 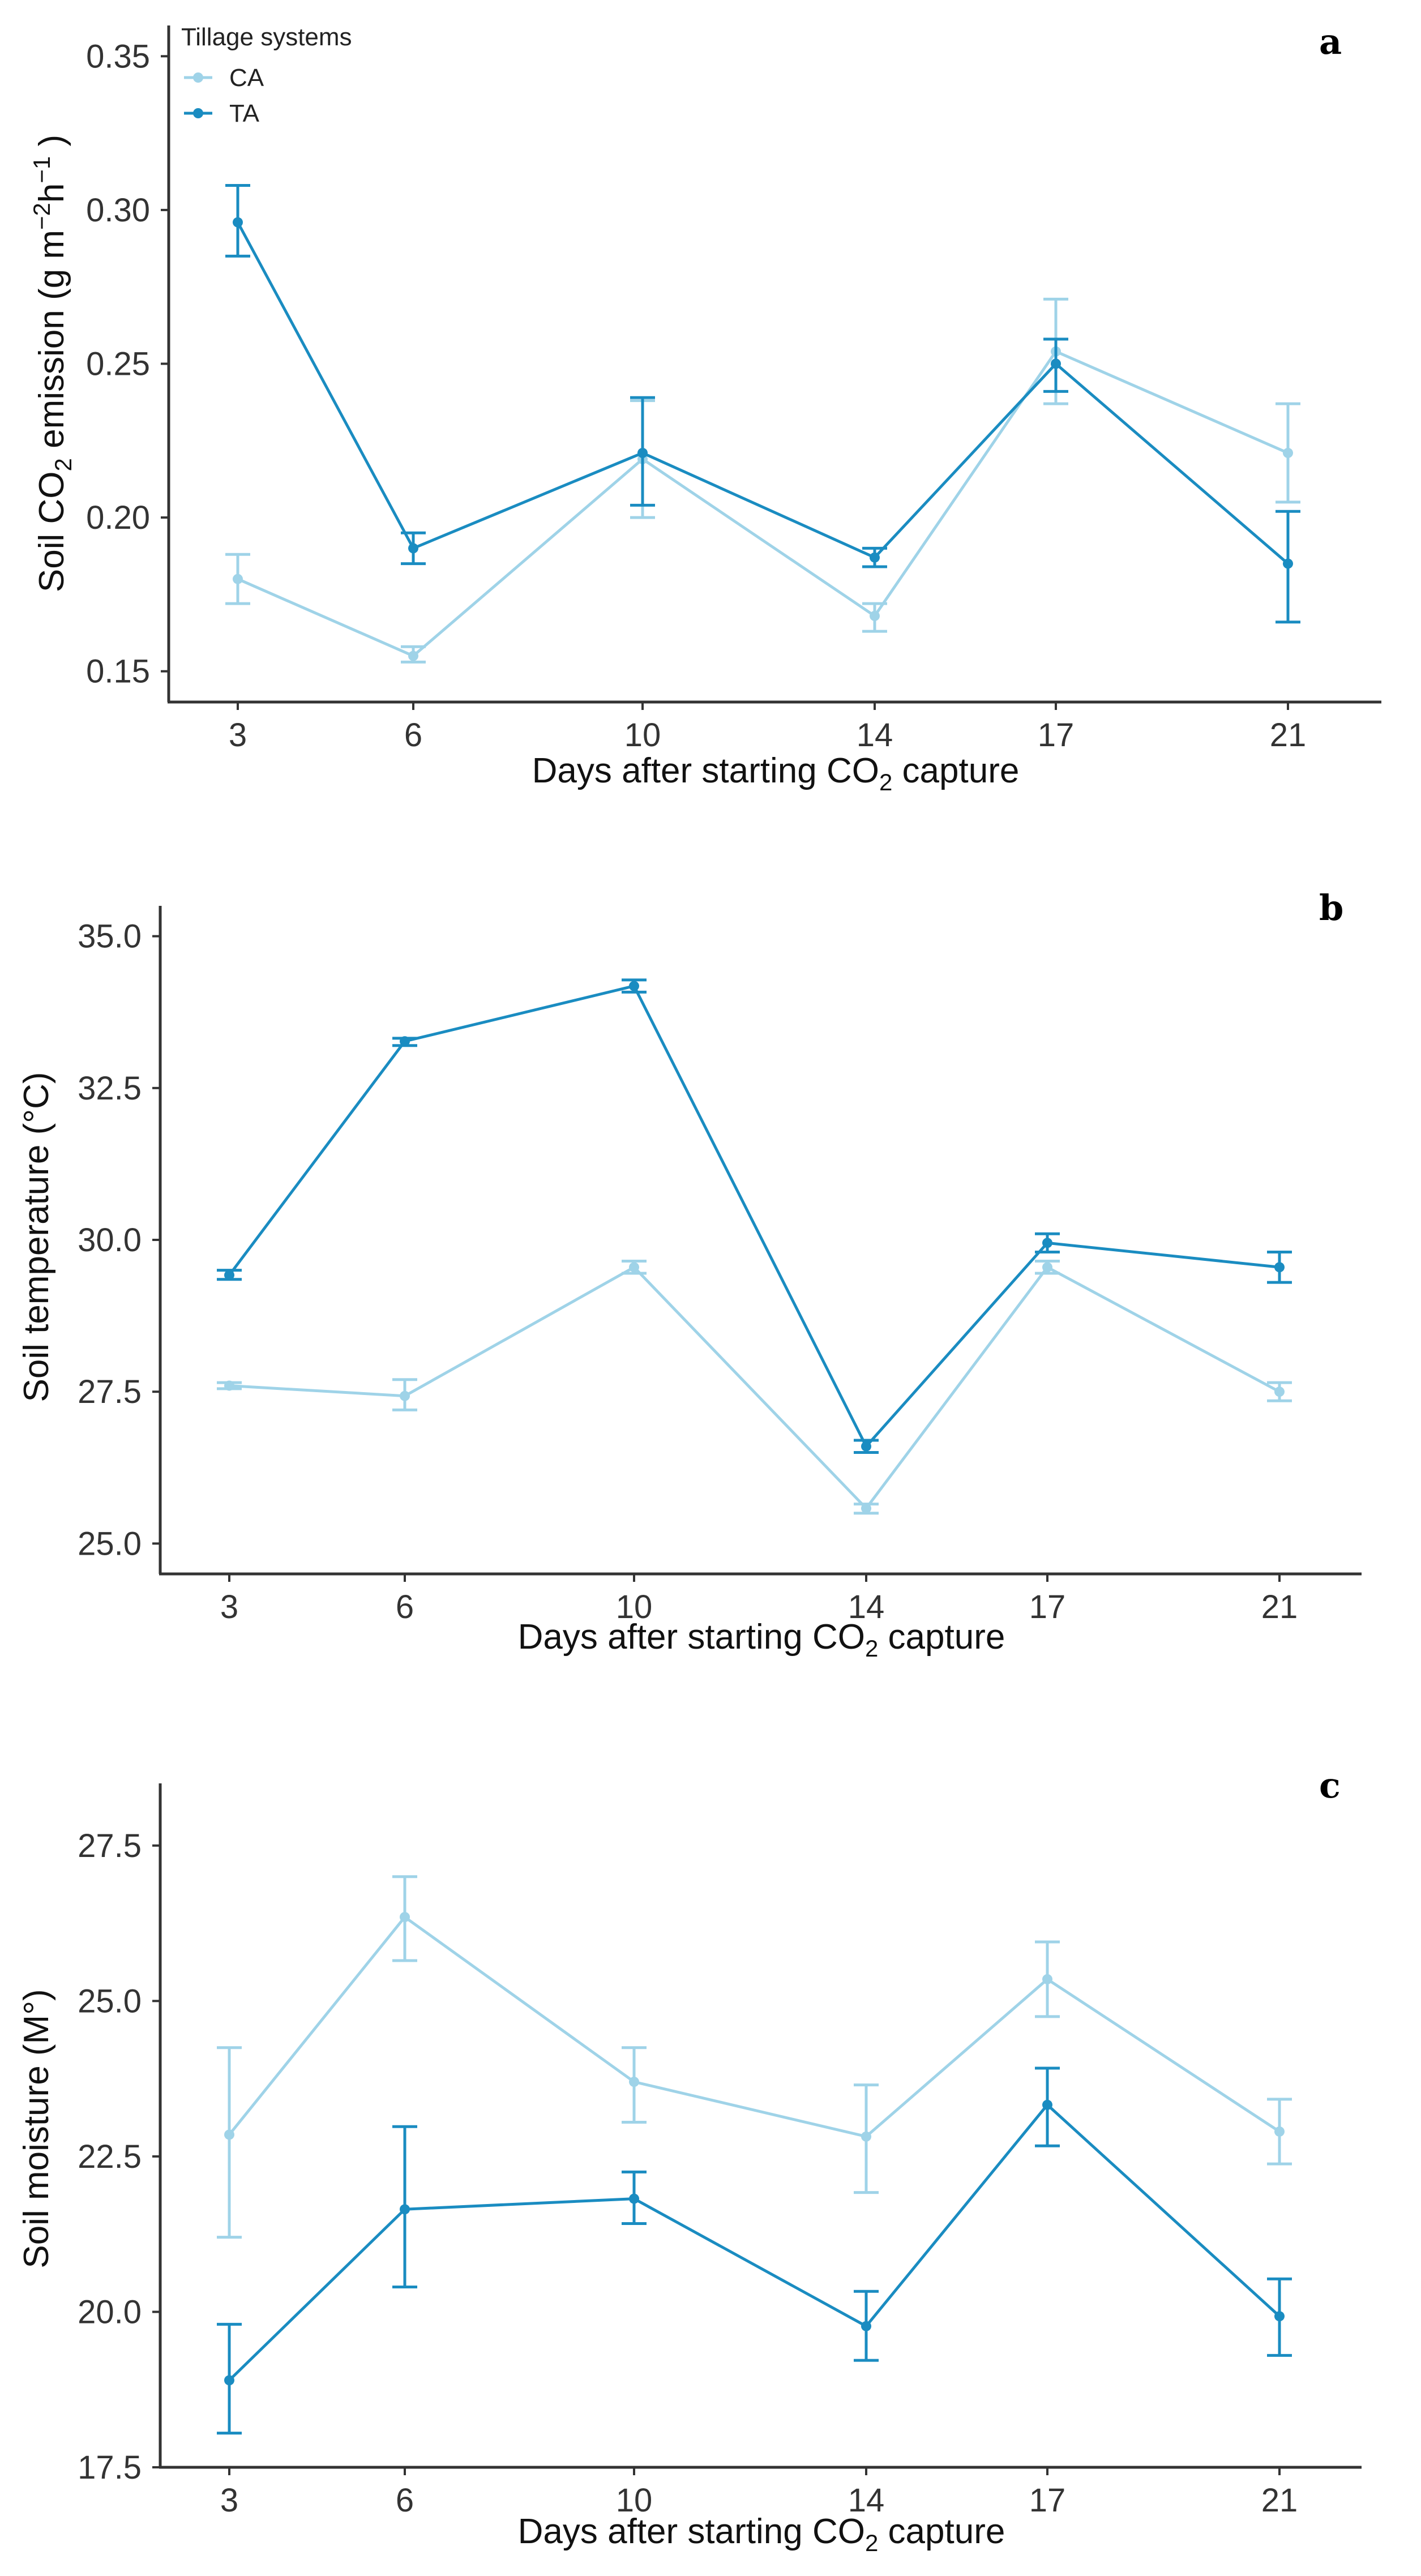 I want to click on series-layer, so click(x=762, y=423).